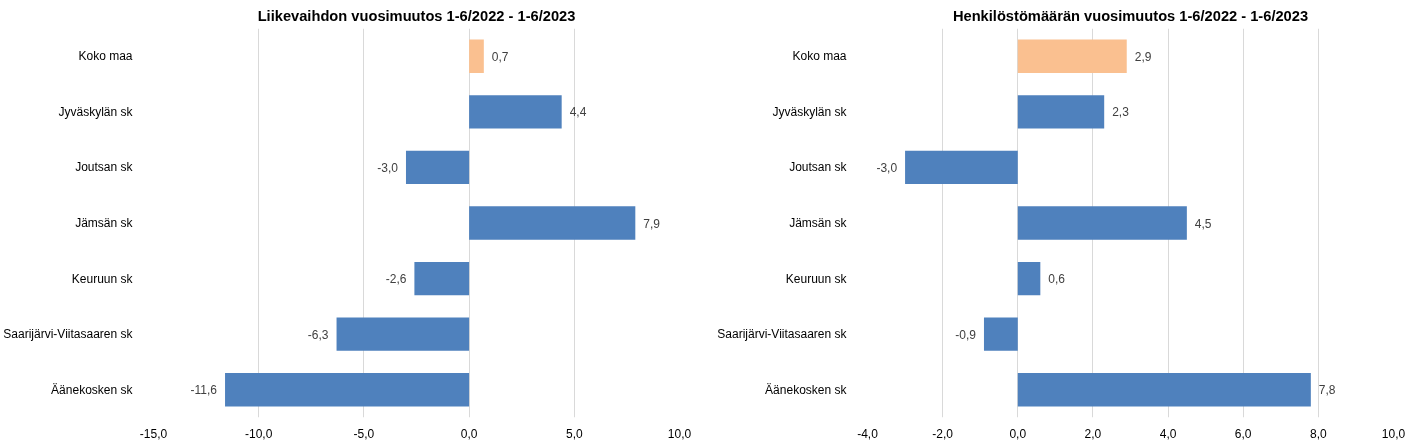 The width and height of the screenshot is (1424, 445). I want to click on x-tick-label: -15,0, so click(153, 433).